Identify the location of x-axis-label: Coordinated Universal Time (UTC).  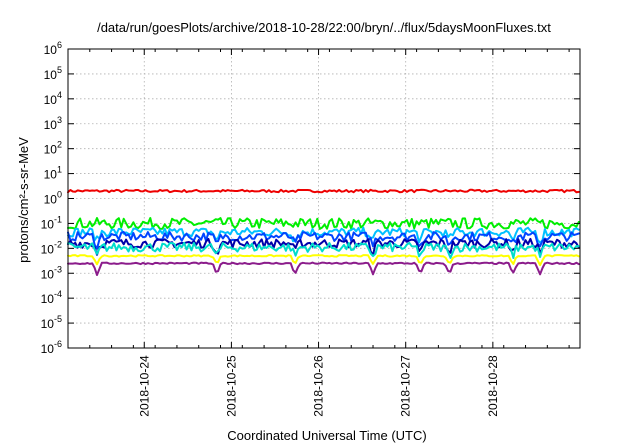
(326, 435).